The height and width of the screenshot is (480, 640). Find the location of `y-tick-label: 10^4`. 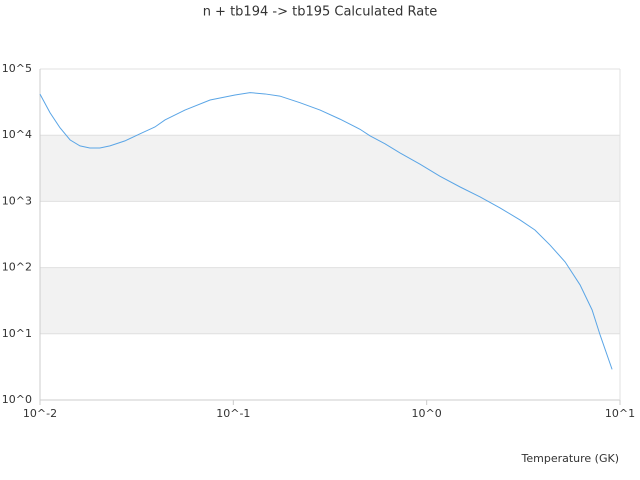

y-tick-label: 10^4 is located at coordinates (17, 134).